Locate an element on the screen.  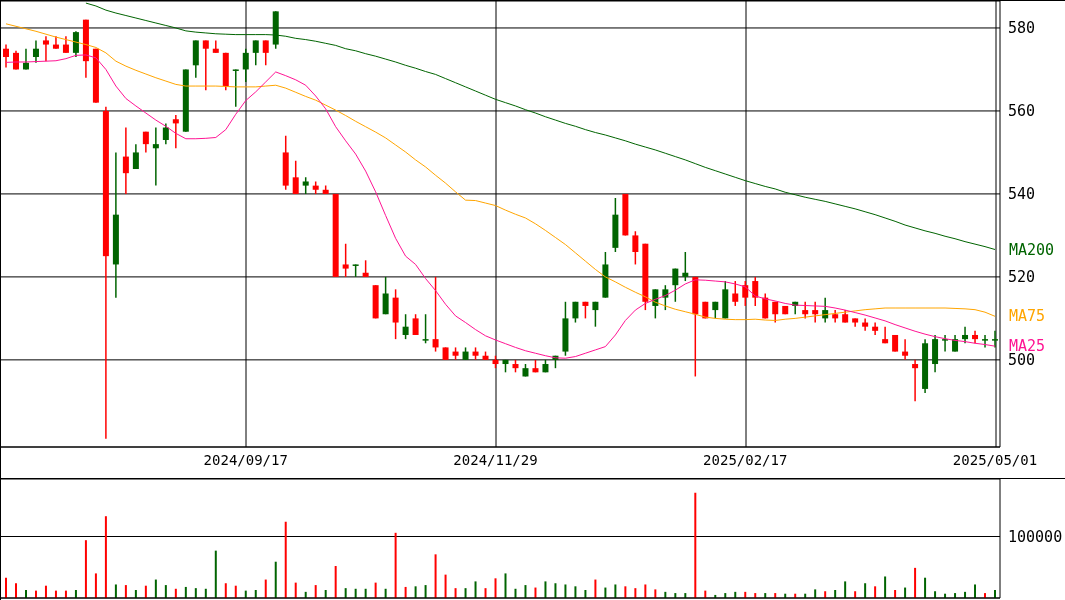
series-label: MA200 is located at coordinates (1032, 249).